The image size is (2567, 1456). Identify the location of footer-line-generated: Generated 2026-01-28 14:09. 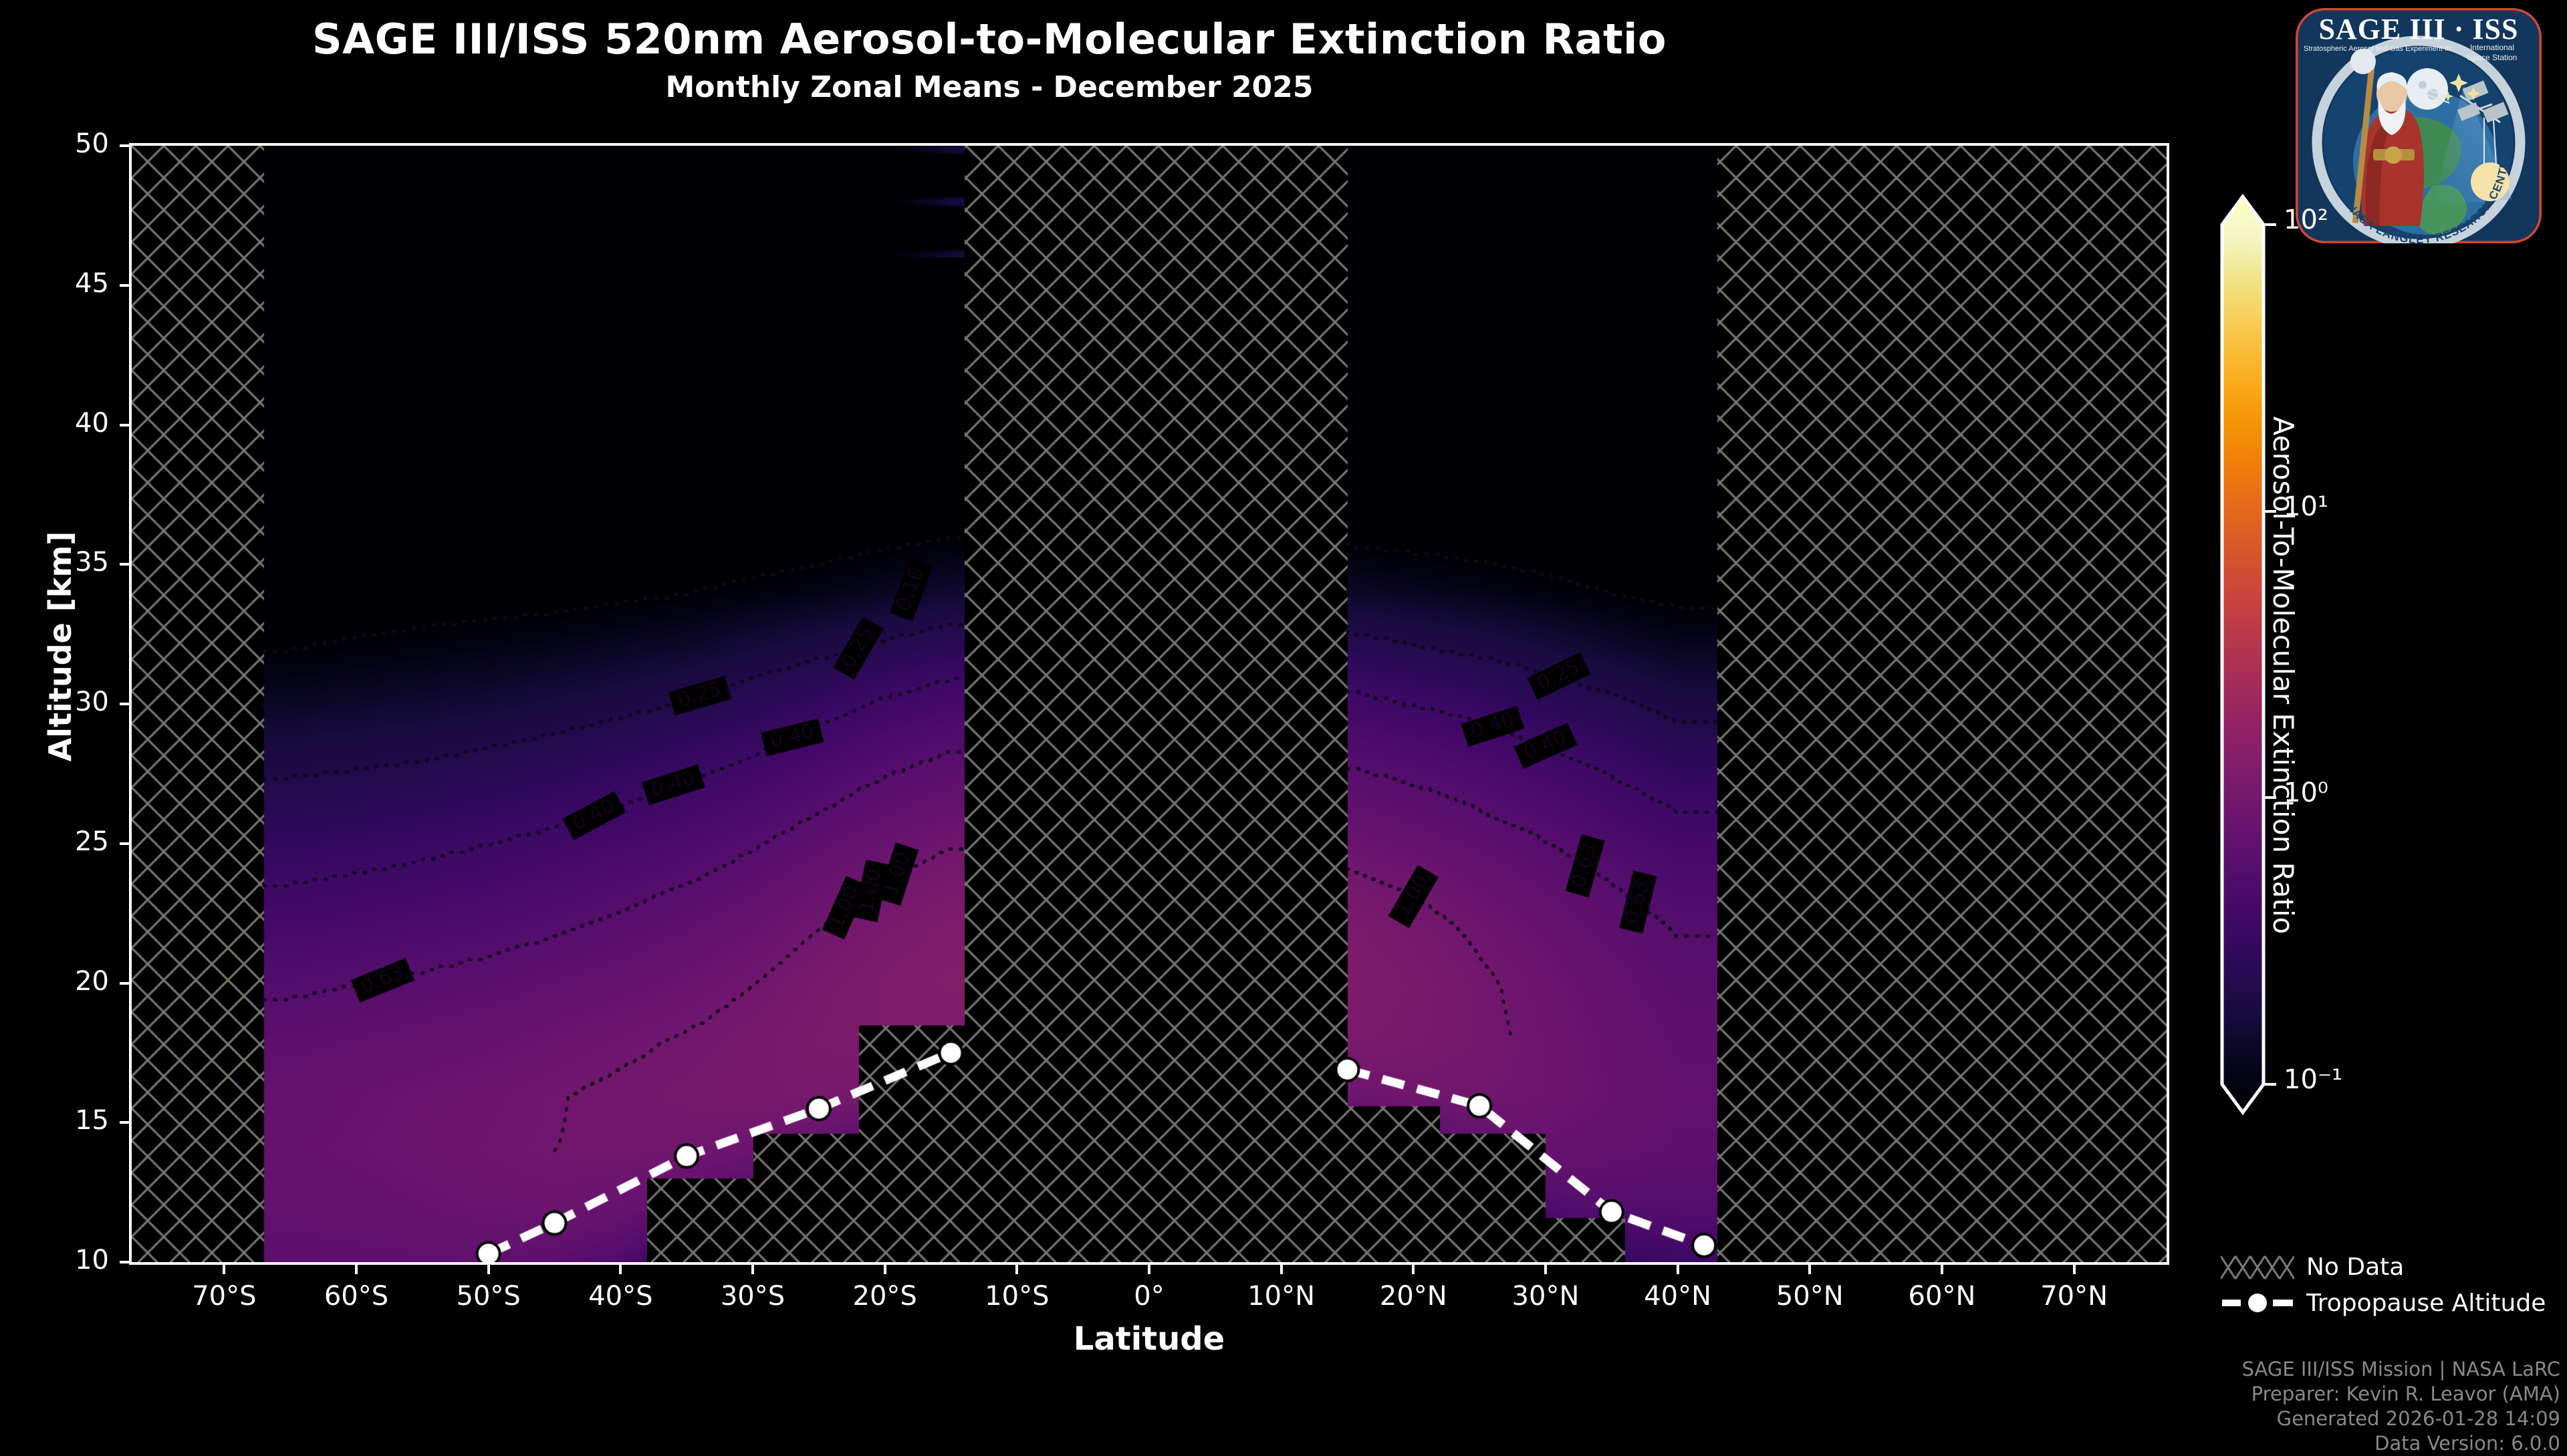
(2418, 1419).